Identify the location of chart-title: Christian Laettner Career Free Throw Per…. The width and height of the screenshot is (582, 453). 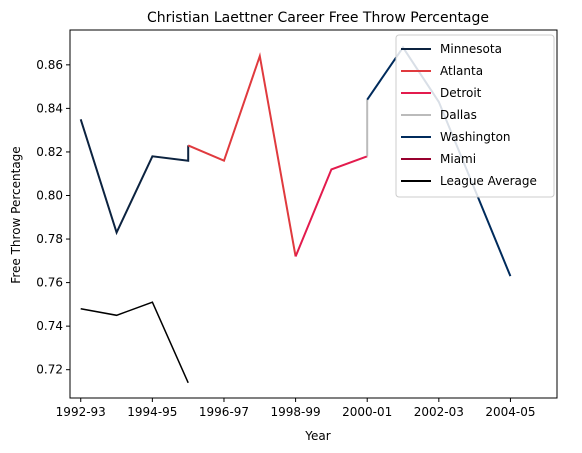
(318, 18).